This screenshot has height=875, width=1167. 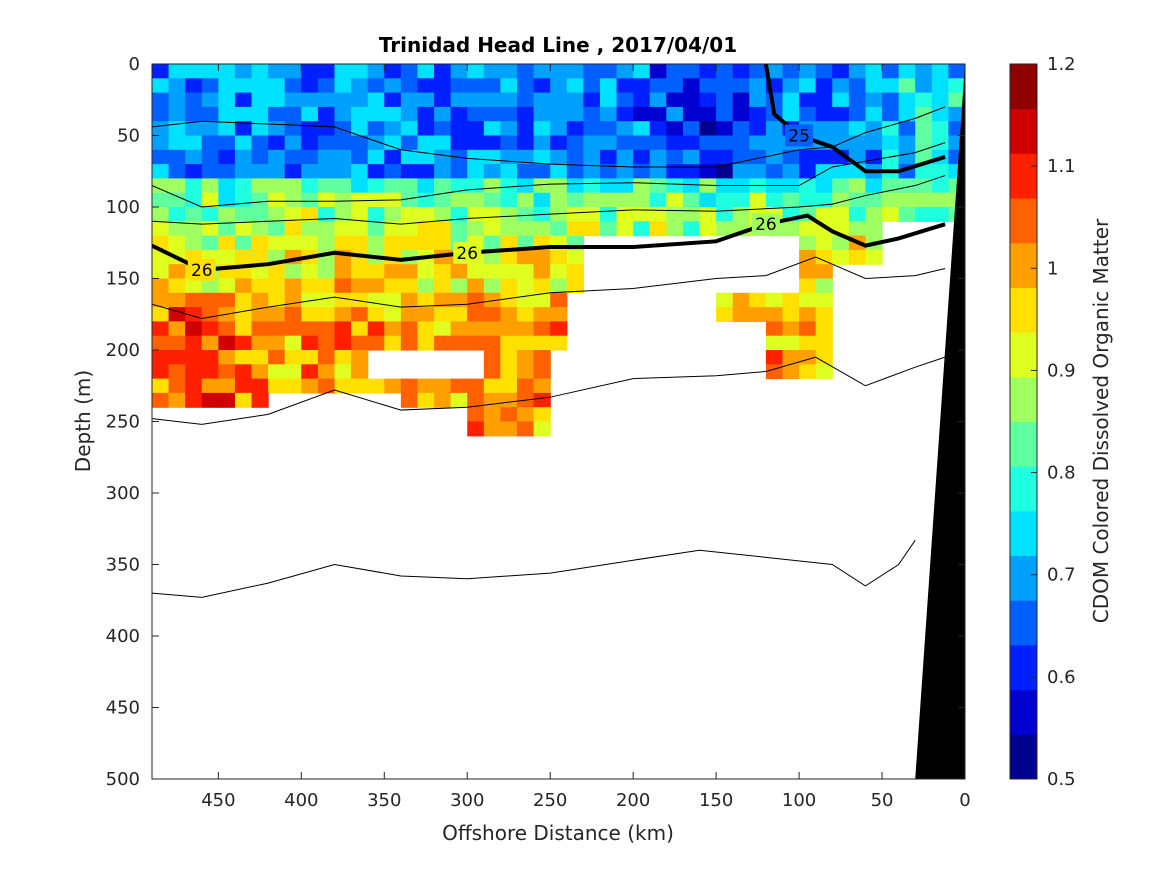 What do you see at coordinates (799, 137) in the screenshot?
I see `contour-label: 25` at bounding box center [799, 137].